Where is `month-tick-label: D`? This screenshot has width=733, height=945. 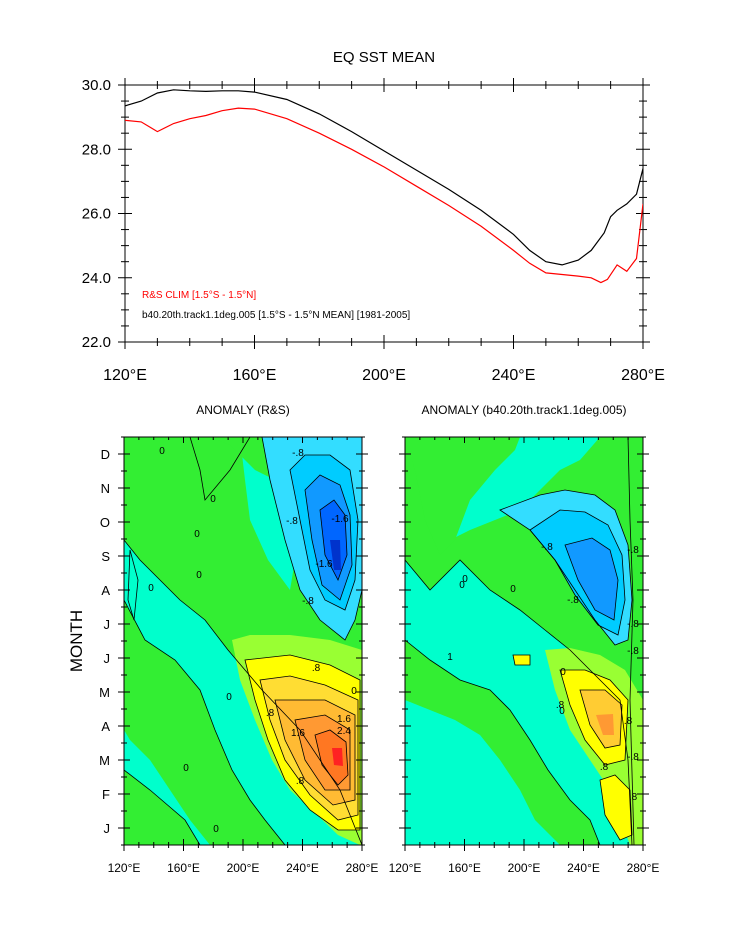 month-tick-label: D is located at coordinates (105, 454).